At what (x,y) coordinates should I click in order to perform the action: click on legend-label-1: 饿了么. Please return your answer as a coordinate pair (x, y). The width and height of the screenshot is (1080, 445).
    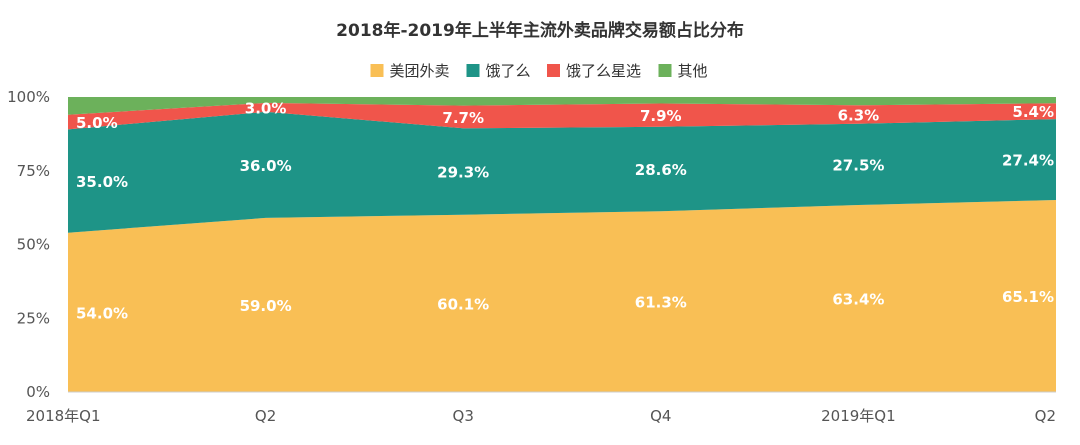
    Looking at the image, I should click on (508, 71).